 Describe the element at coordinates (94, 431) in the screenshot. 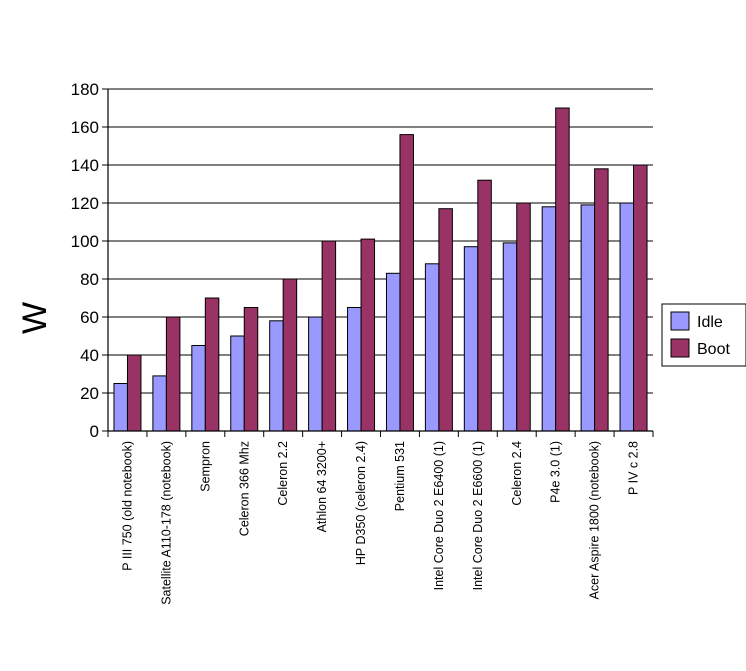

I see `y-tick-label: 0` at that location.